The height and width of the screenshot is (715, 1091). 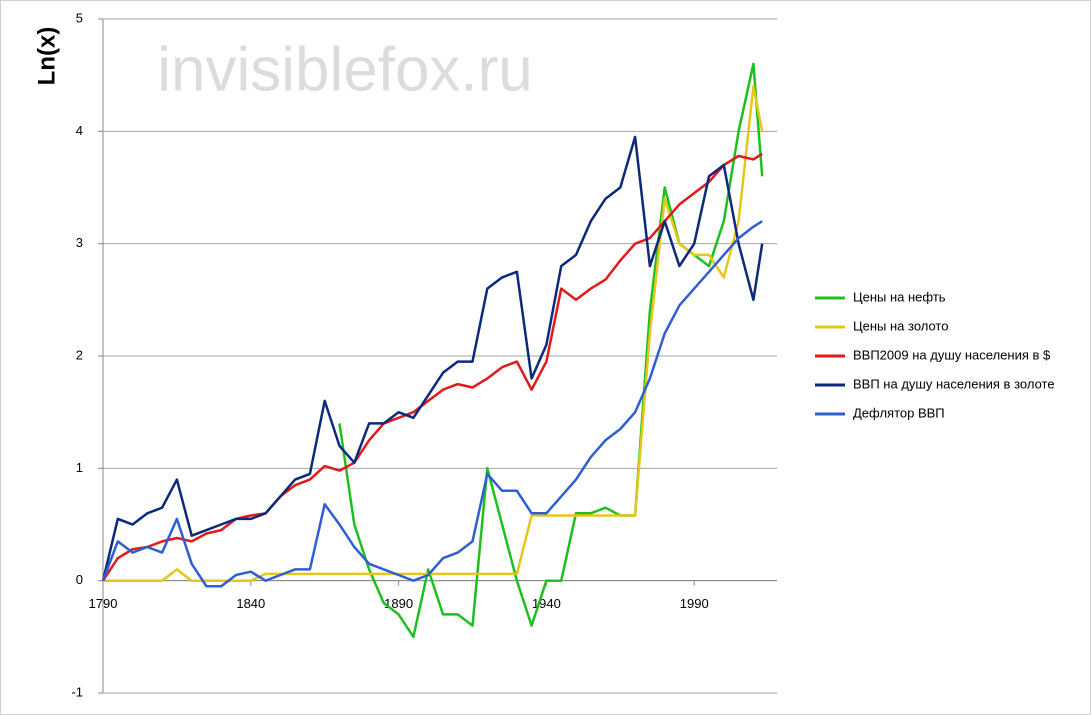 I want to click on x-tick-label: 1890, so click(x=398, y=603).